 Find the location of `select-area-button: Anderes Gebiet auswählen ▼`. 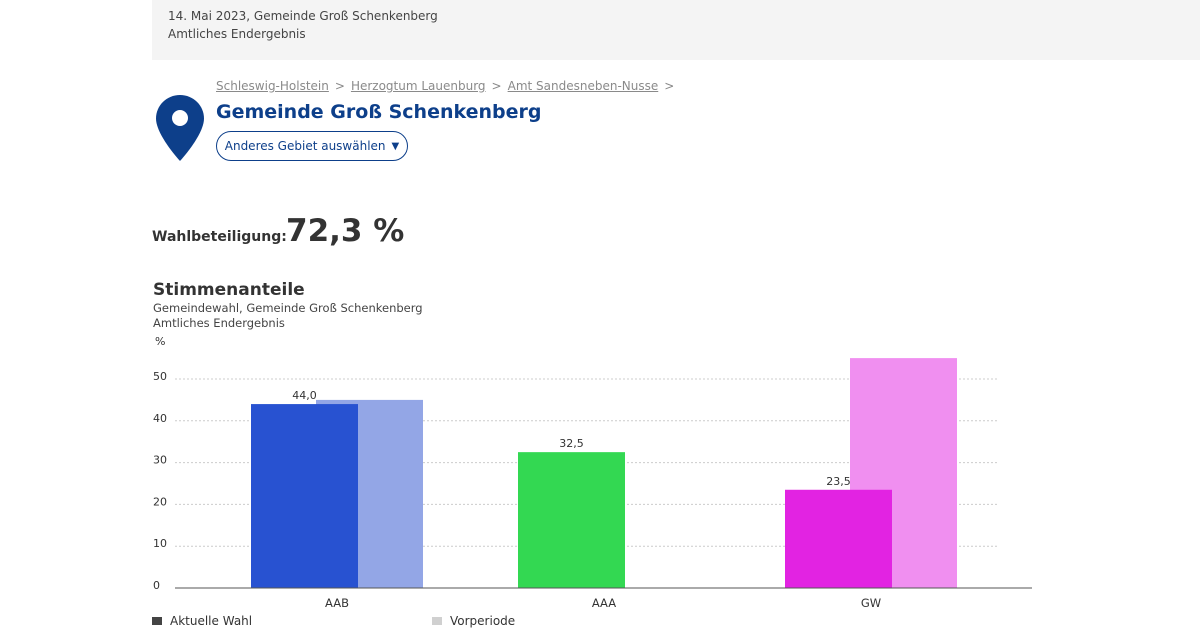

select-area-button: Anderes Gebiet auswählen ▼ is located at coordinates (312, 146).